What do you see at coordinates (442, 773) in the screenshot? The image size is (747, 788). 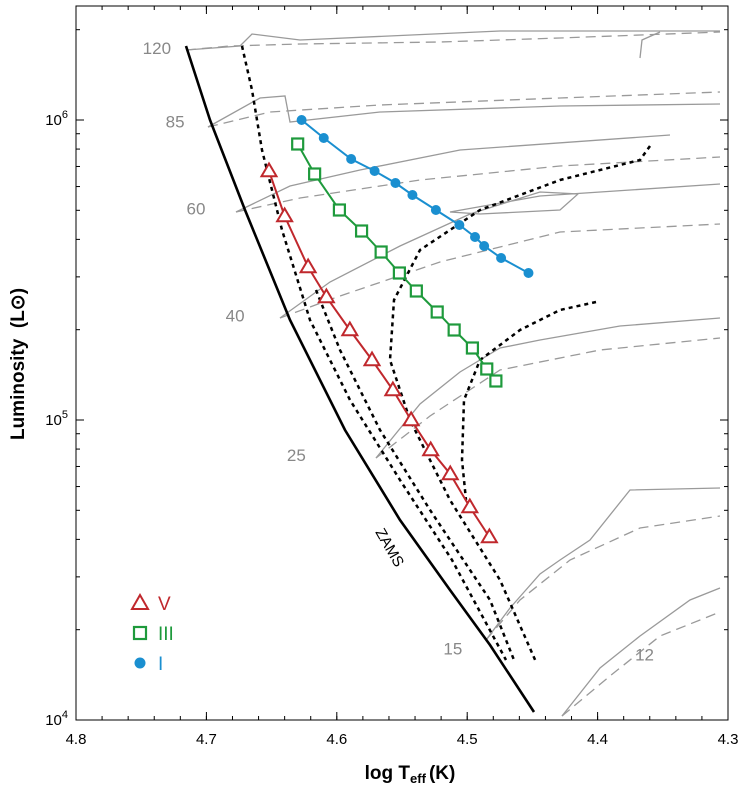 I see `x-axis-title-unit: (K)` at bounding box center [442, 773].